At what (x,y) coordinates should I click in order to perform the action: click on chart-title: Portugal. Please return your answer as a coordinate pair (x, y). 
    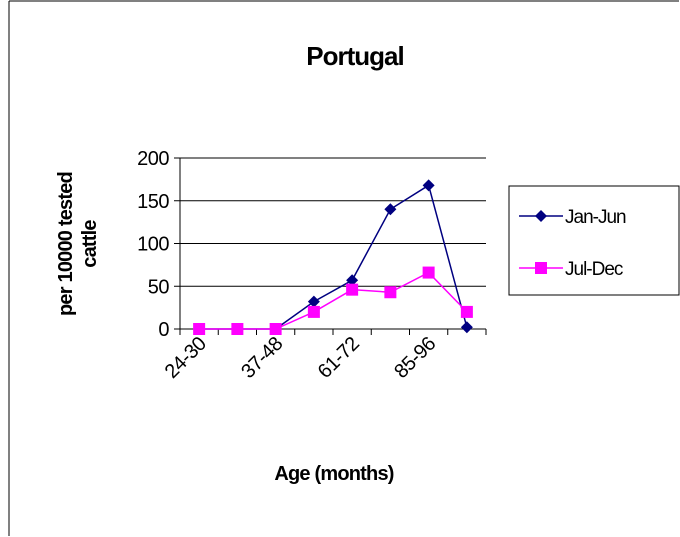
    Looking at the image, I should click on (354, 56).